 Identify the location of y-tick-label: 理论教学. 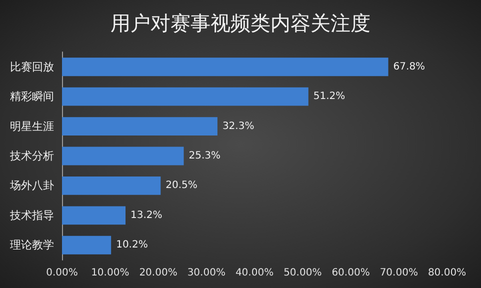
(32, 245).